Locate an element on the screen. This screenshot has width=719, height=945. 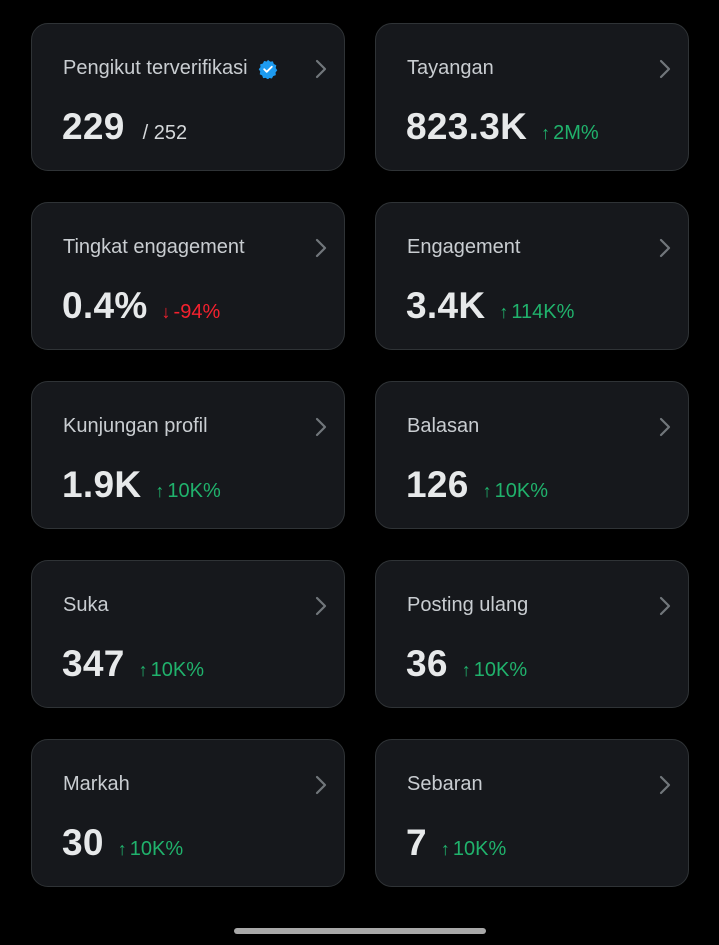
verified-badge-icon is located at coordinates (267, 69).